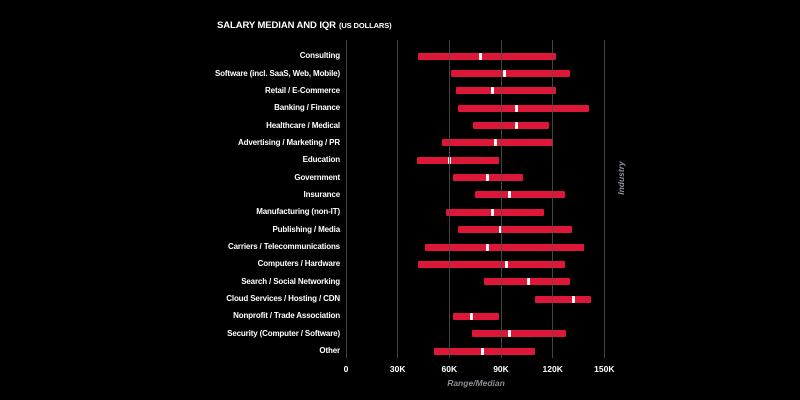  I want to click on industry-label: Government, so click(317, 177).